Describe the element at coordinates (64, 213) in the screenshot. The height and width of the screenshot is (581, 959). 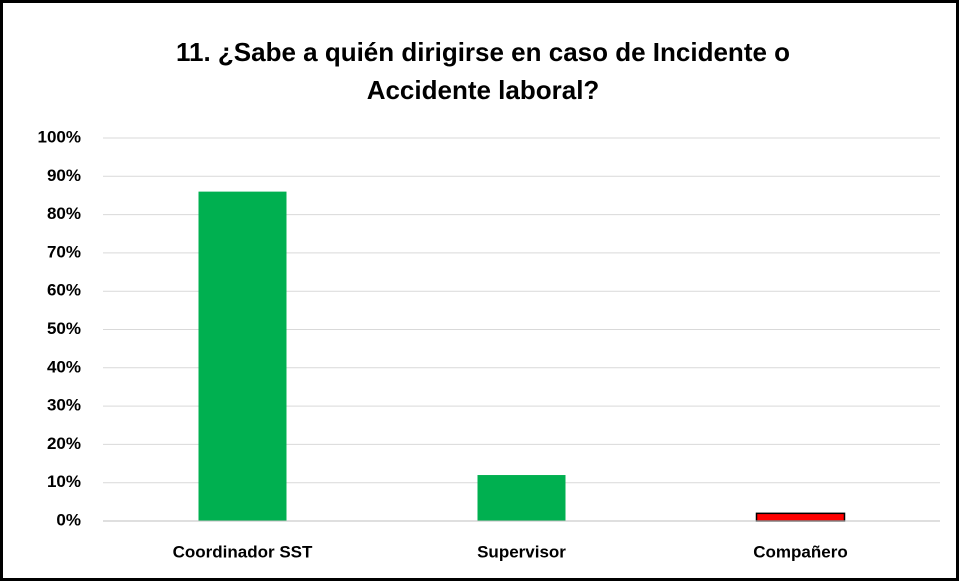
I see `y-tick-label: 80%` at that location.